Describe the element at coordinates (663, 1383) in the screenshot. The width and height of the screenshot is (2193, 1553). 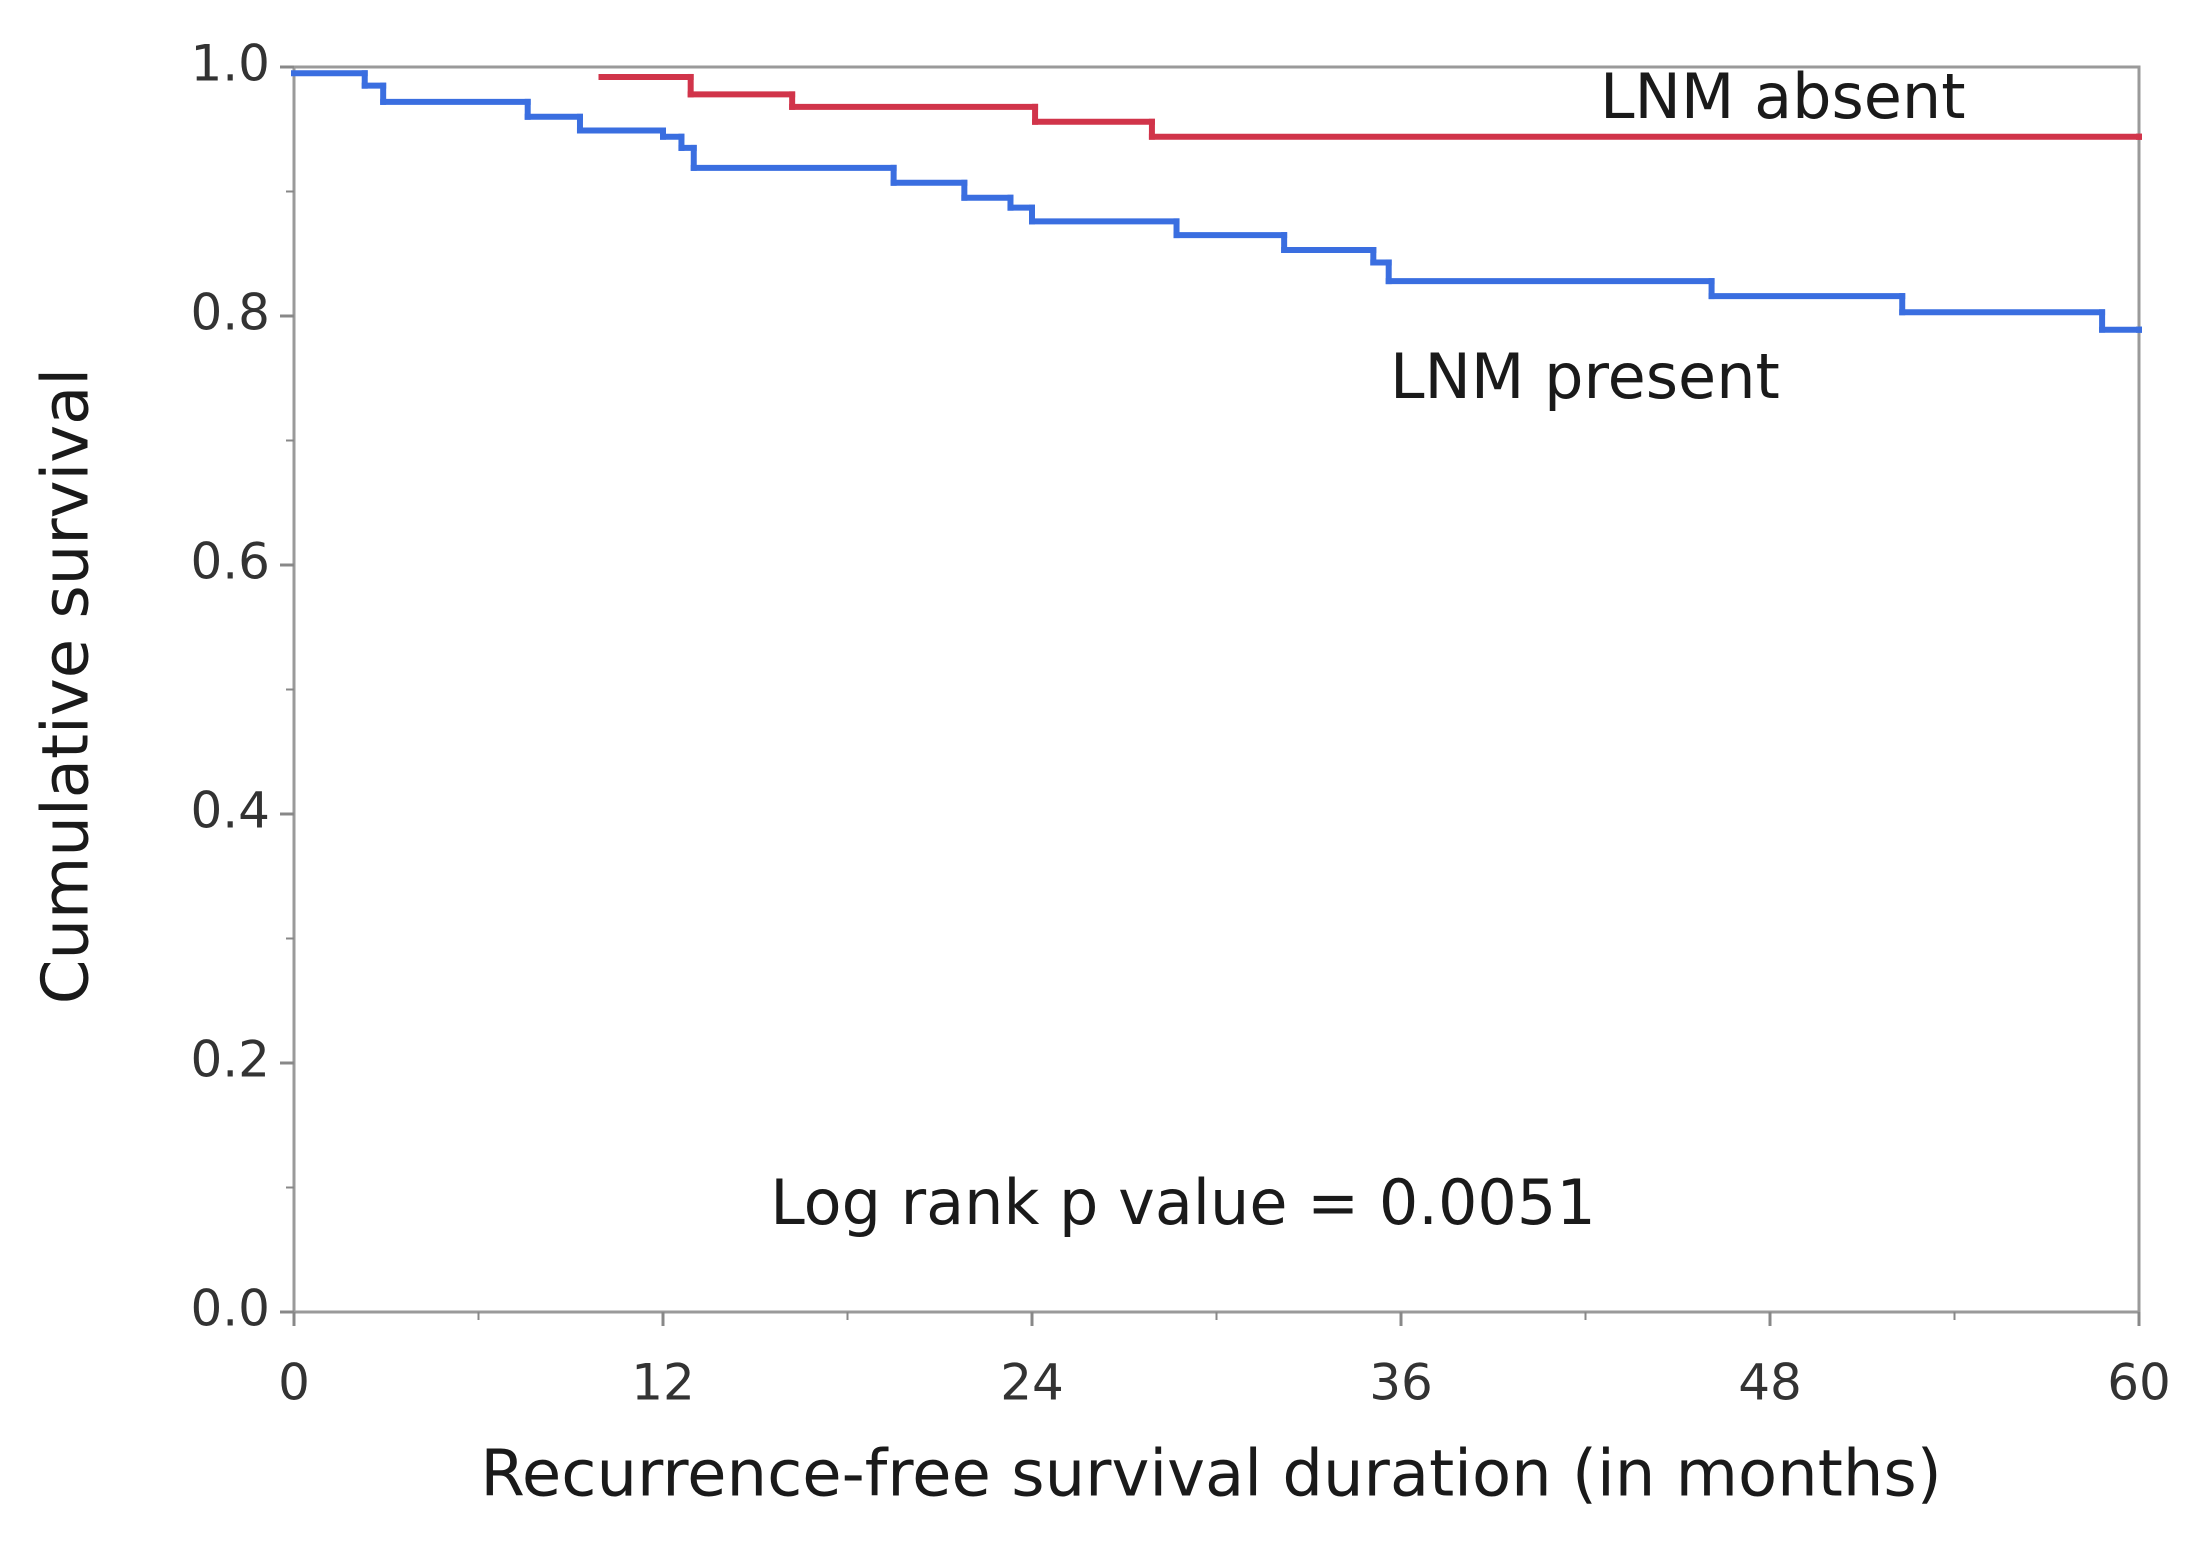
I see `x-tick-label: 12` at that location.